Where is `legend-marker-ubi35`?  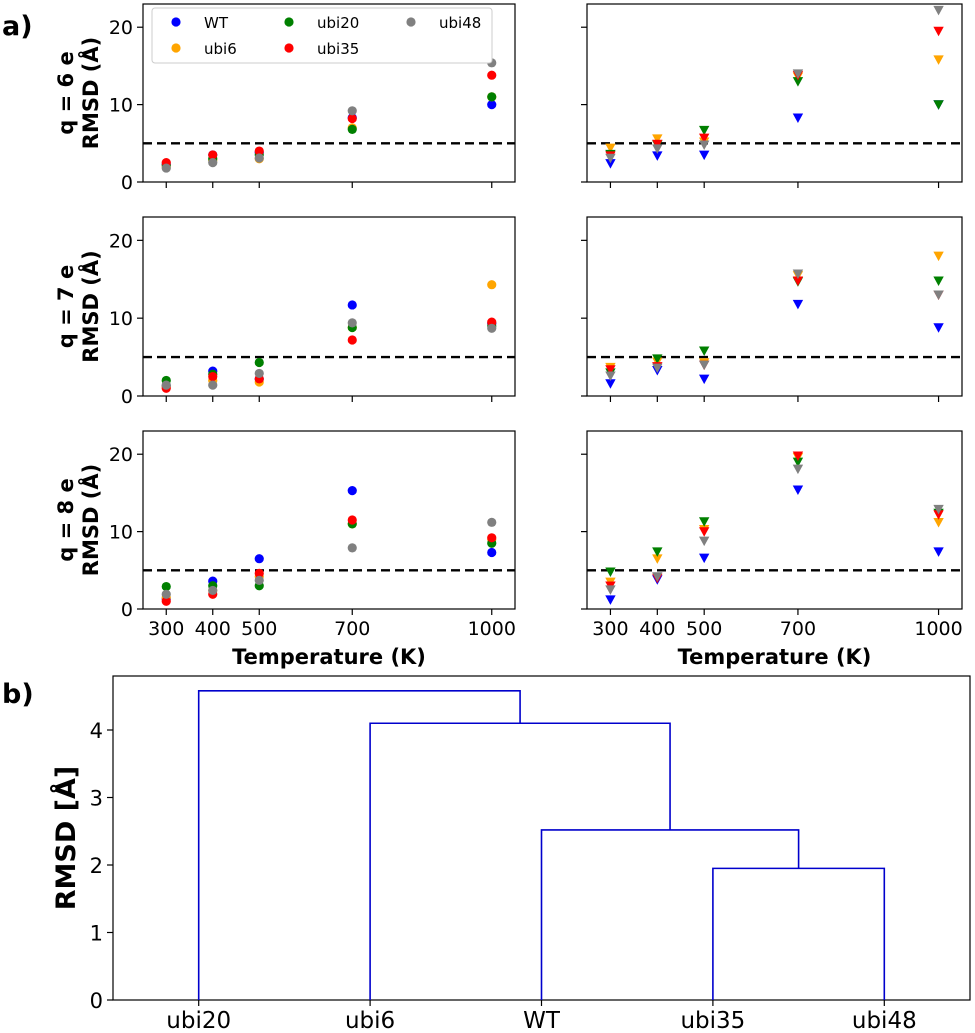 legend-marker-ubi35 is located at coordinates (289, 48).